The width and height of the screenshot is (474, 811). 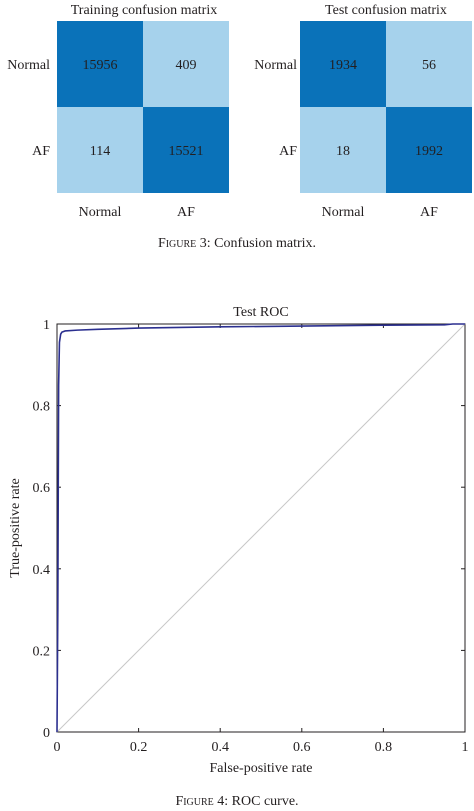 I want to click on x-tick-label: 0.4, so click(x=220, y=747).